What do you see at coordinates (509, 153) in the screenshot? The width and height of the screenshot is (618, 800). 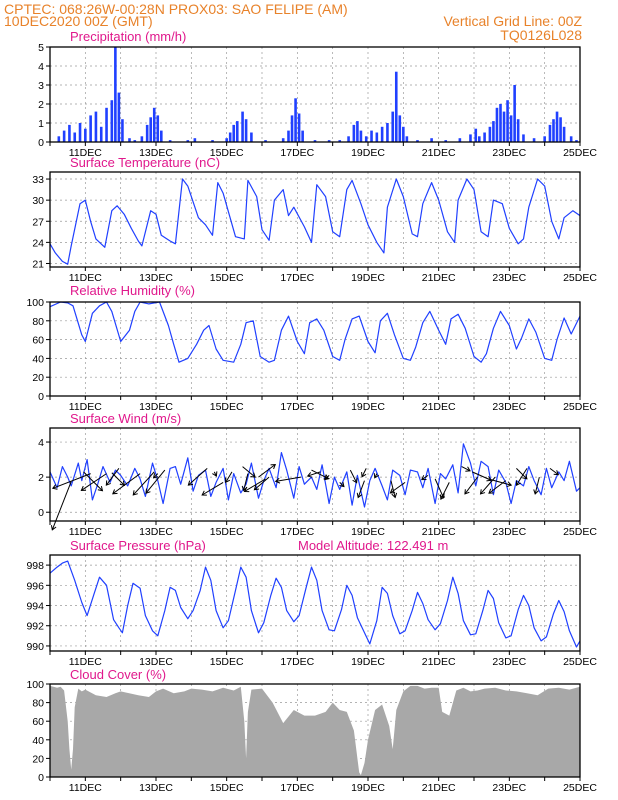 I see `precipitation-xtick-label: 23DEC` at bounding box center [509, 153].